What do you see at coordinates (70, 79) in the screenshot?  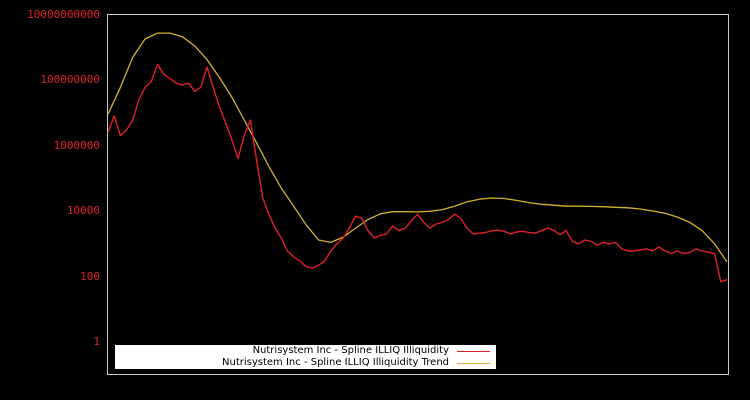 I see `y-tick-label: 100000000` at bounding box center [70, 79].